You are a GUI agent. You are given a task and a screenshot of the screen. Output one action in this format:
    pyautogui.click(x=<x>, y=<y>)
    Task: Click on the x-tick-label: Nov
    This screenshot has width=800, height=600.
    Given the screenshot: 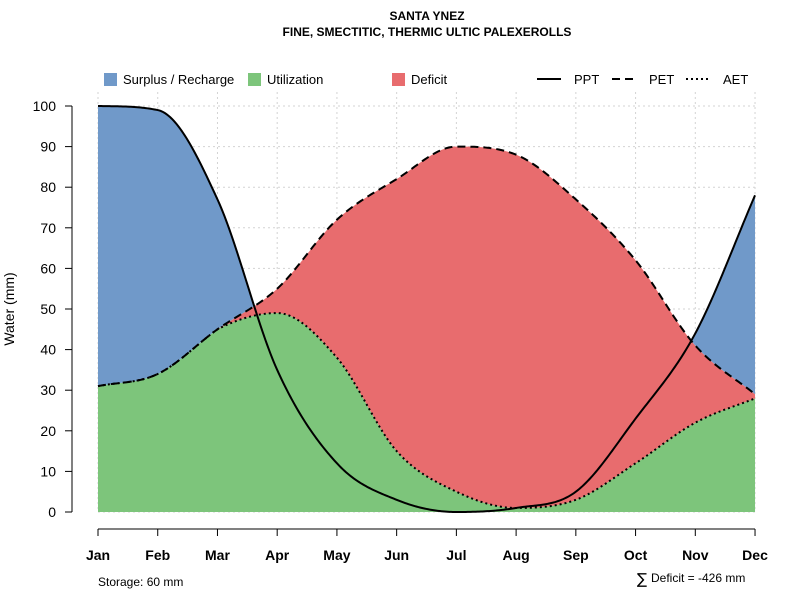 What is the action you would take?
    pyautogui.click(x=695, y=555)
    